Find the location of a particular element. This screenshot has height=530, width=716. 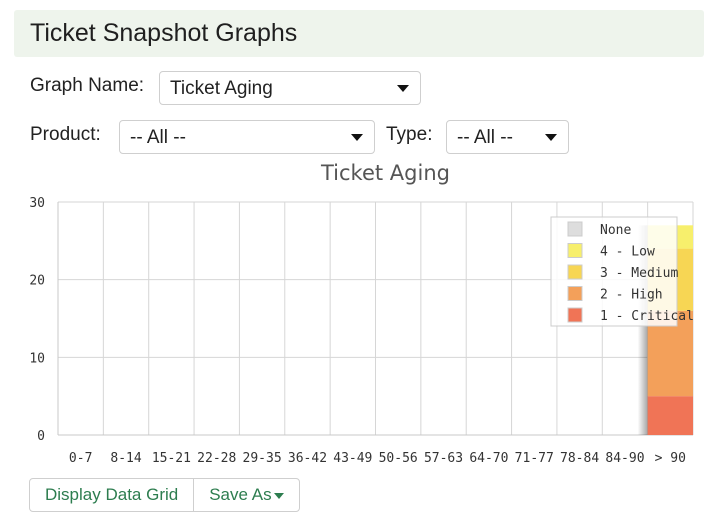

legend-label: 2 - High is located at coordinates (631, 295).